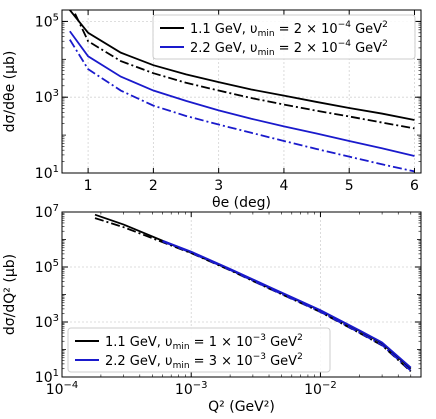 This screenshot has width=436, height=419. I want to click on y-tick-label: 10⁷, so click(47, 212).